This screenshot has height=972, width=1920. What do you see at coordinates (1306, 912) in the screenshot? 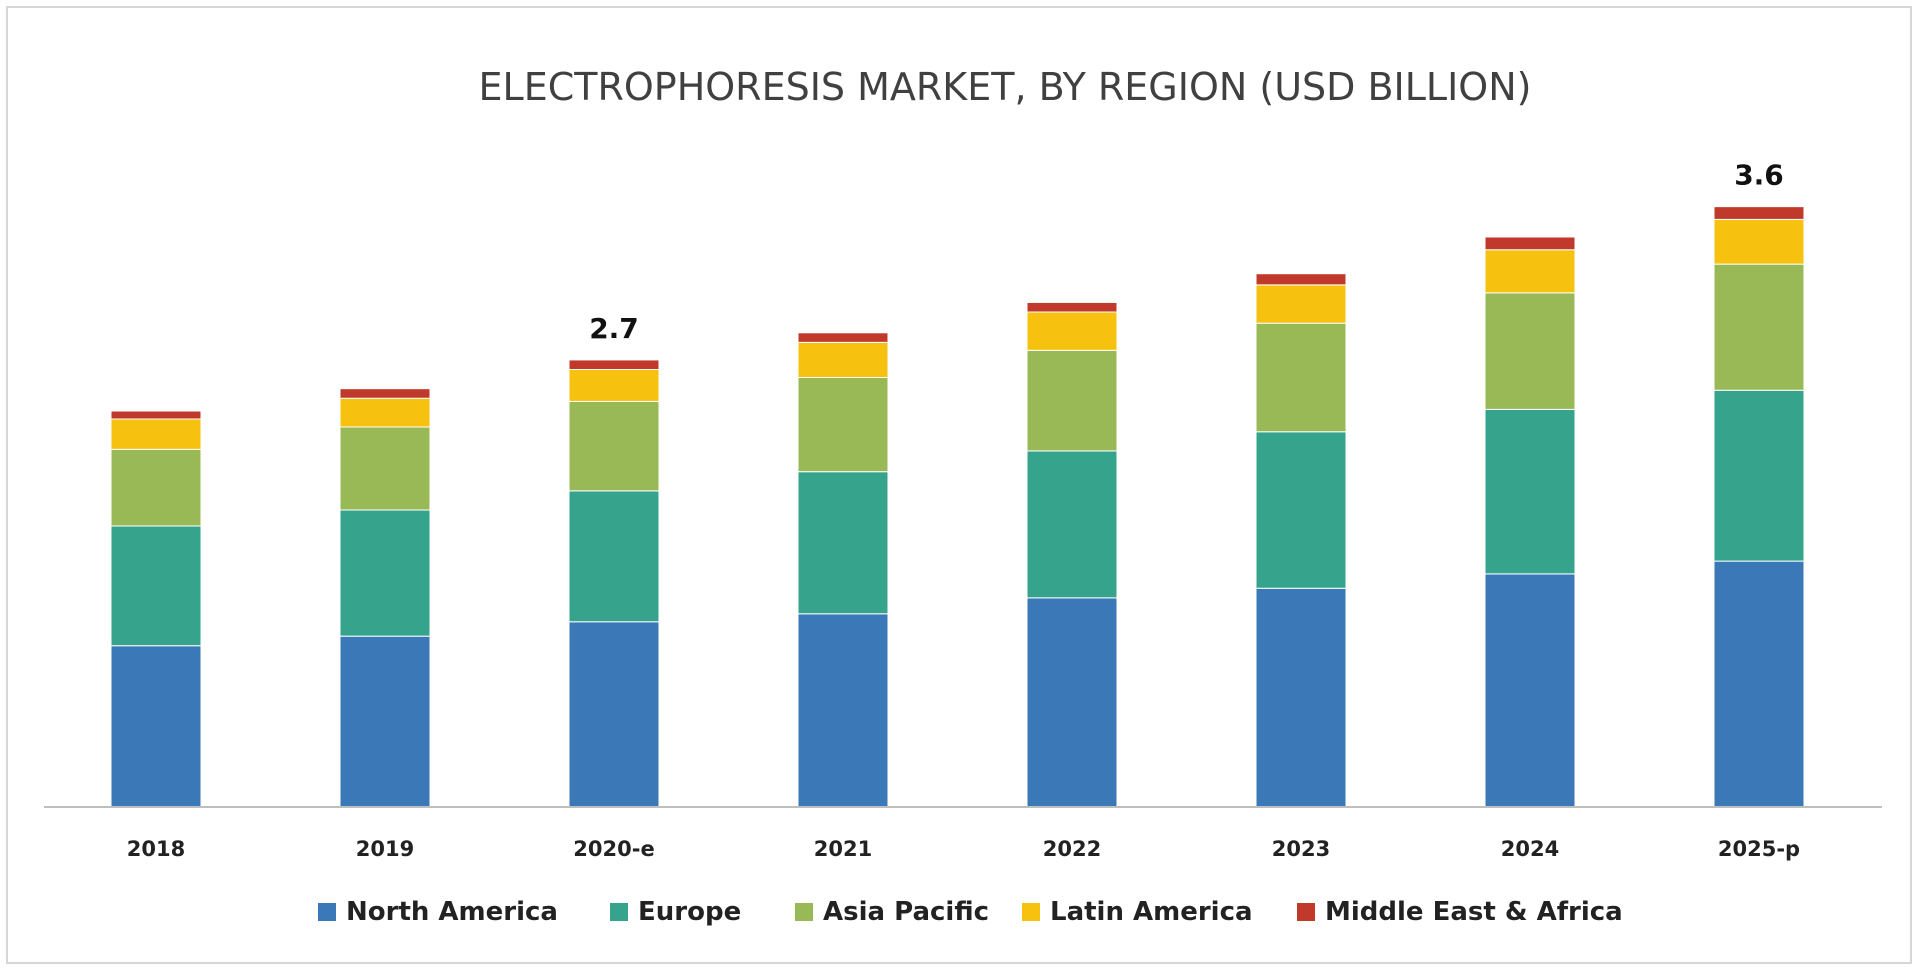
I see `legend-swatch-middle-east-africa` at bounding box center [1306, 912].